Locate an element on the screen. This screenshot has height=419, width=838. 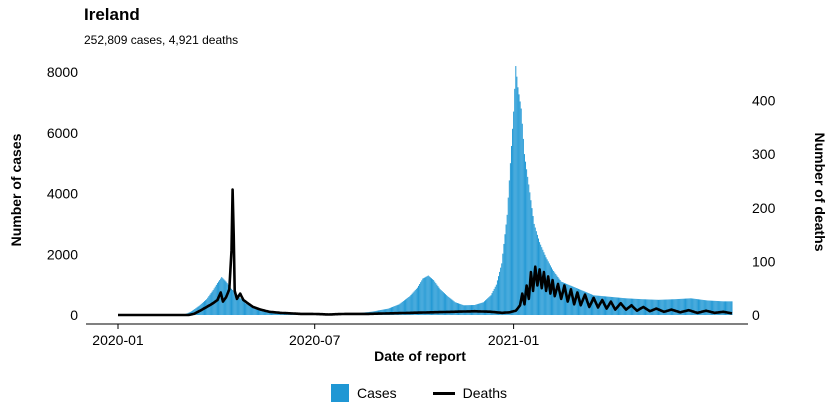
left-tick-label: 4000 is located at coordinates (62, 194).